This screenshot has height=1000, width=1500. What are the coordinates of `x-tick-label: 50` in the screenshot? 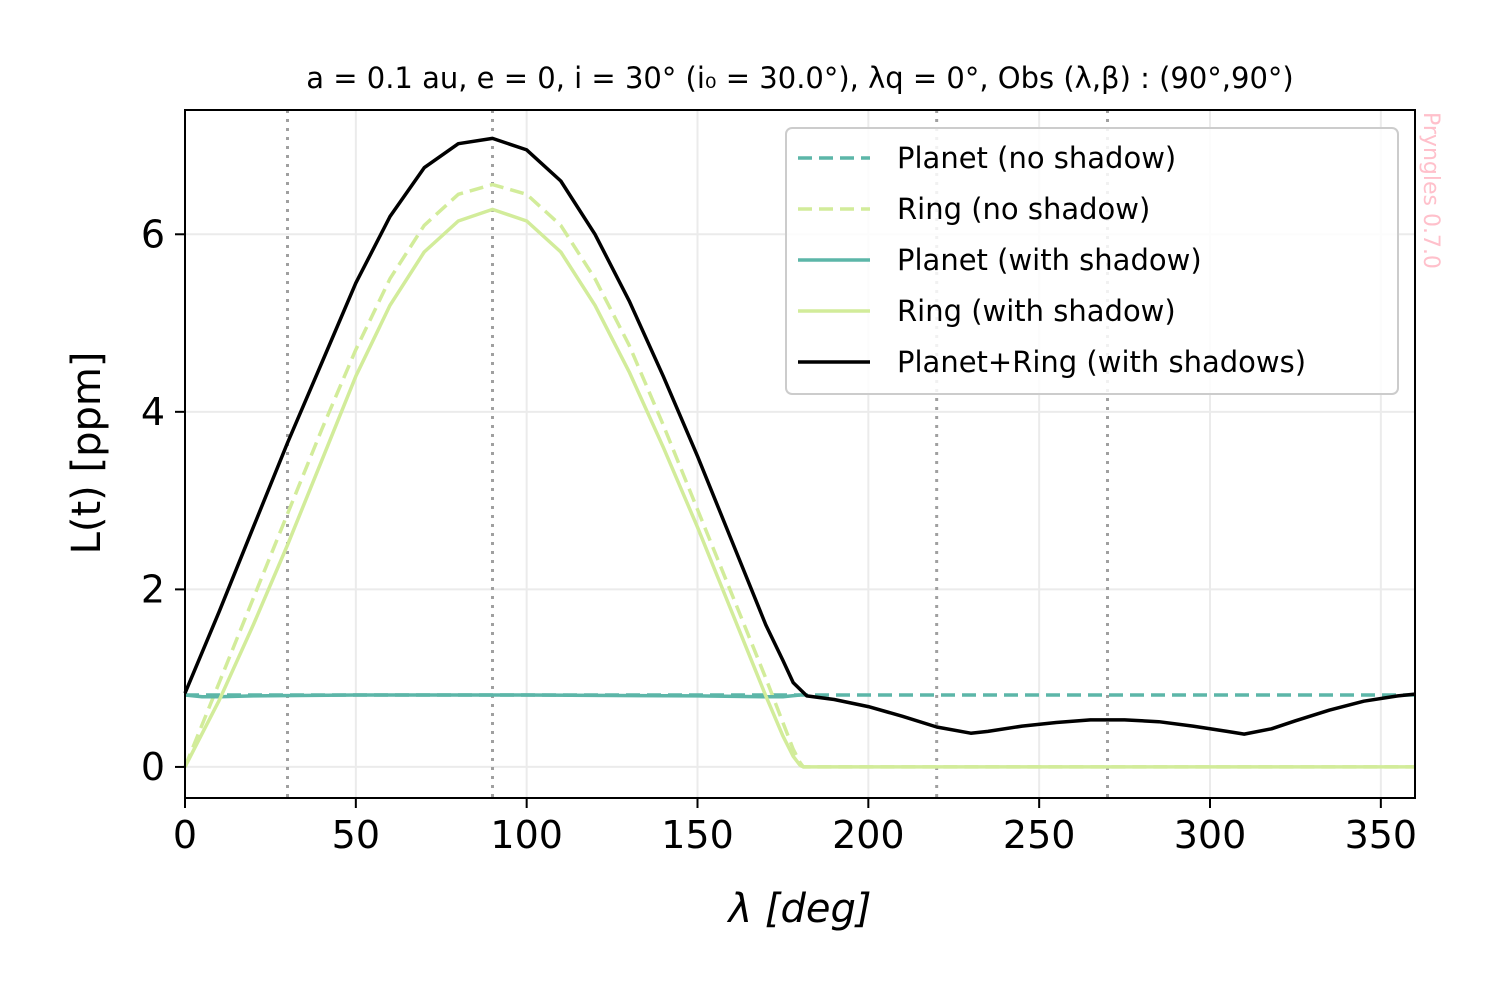 It's located at (356, 835).